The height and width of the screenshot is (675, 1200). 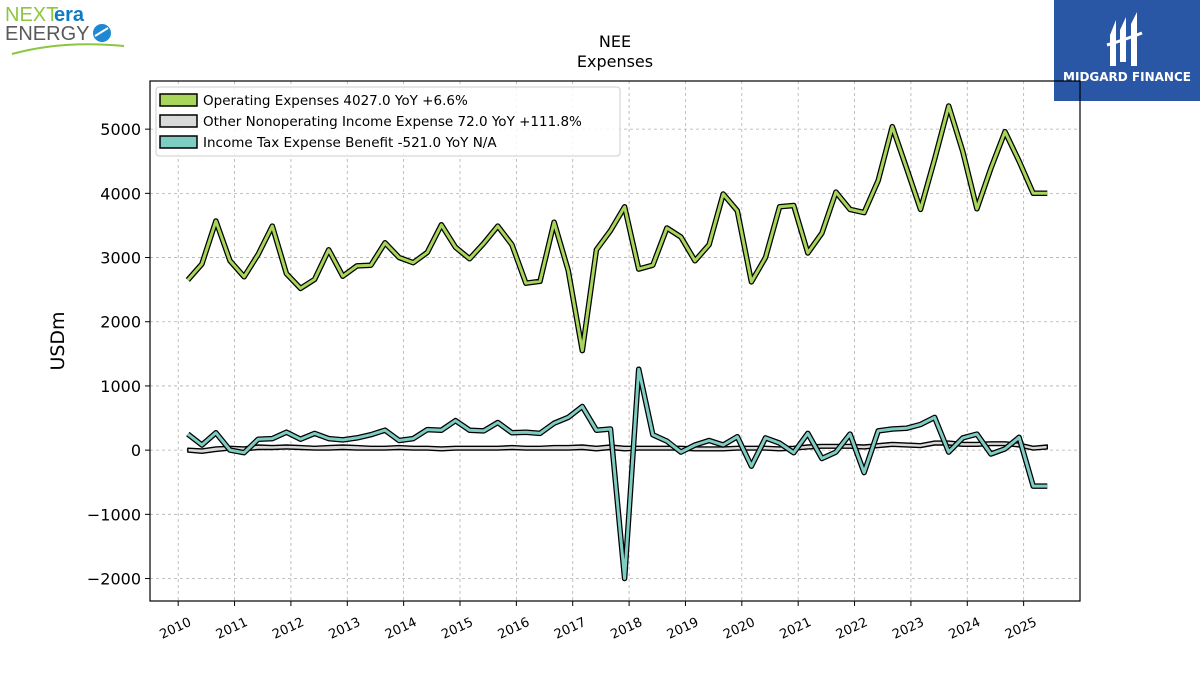 I want to click on x-tick-label: 2024, so click(x=965, y=629).